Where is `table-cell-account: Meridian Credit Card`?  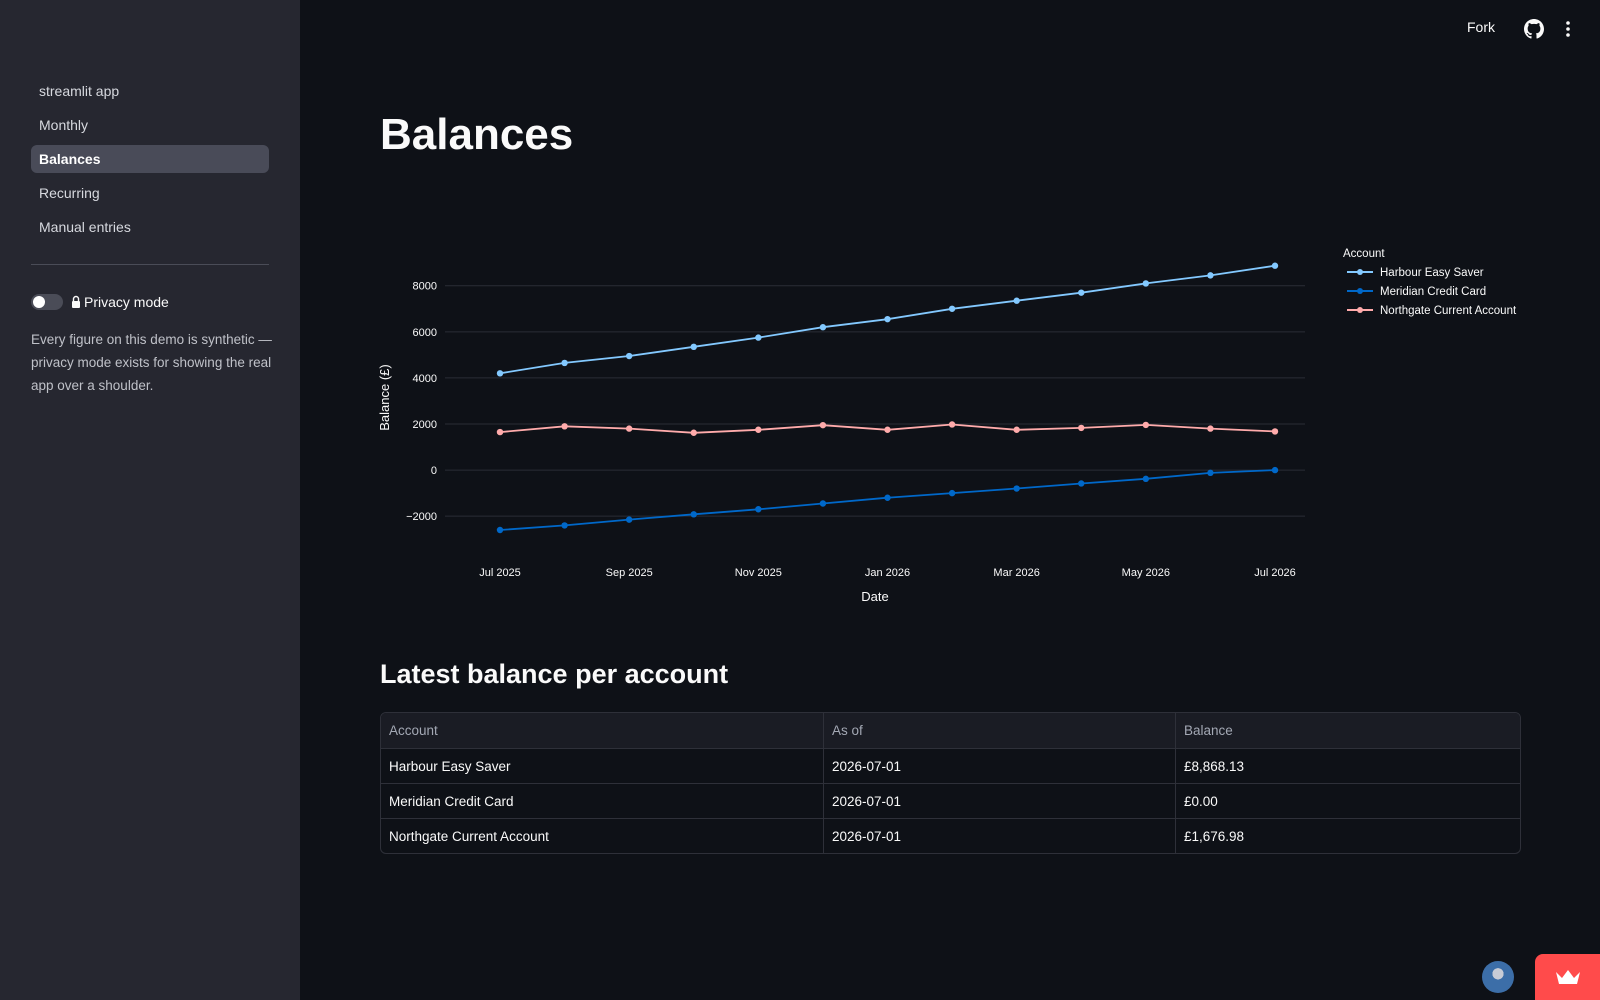
table-cell-account: Meridian Credit Card is located at coordinates (602, 801).